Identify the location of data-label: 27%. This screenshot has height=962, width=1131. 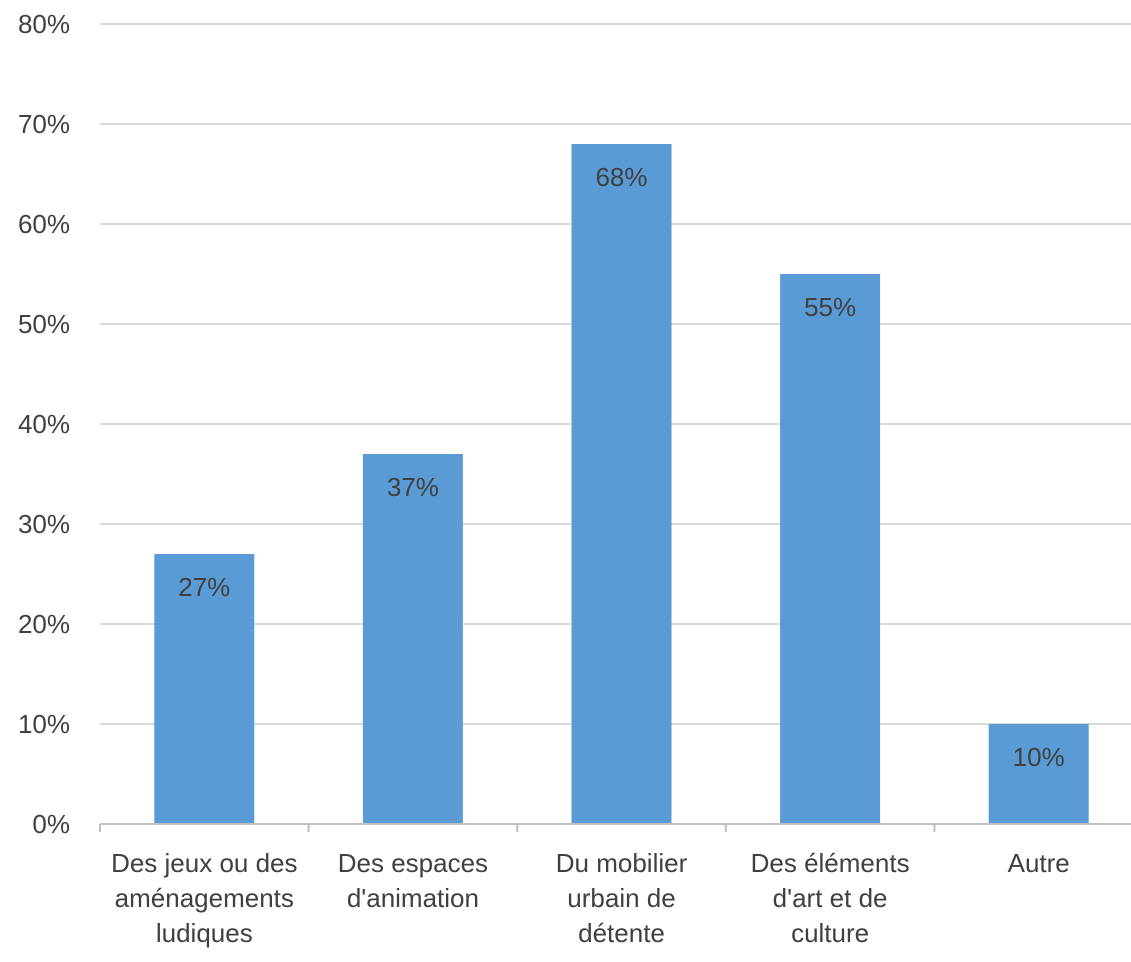
(204, 587).